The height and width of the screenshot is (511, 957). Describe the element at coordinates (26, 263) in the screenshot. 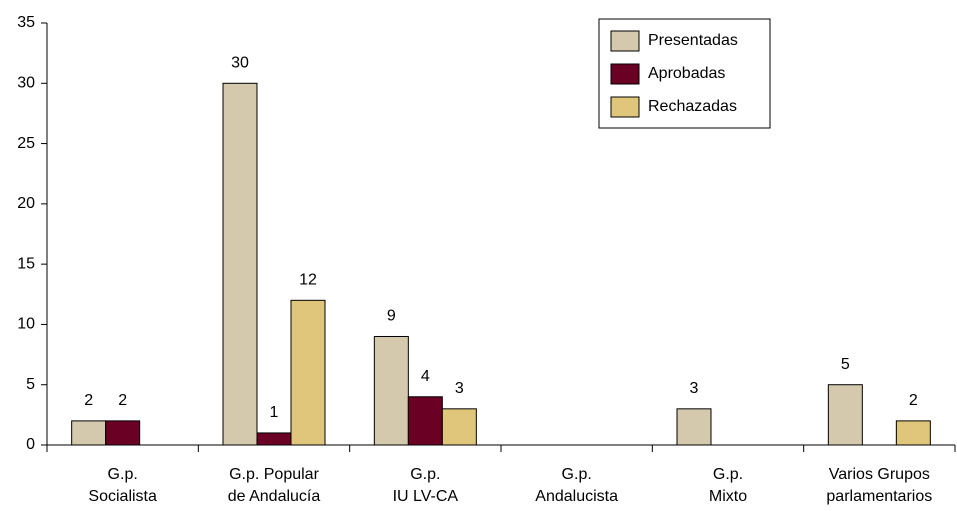

I see `y-tick-label: 15` at that location.